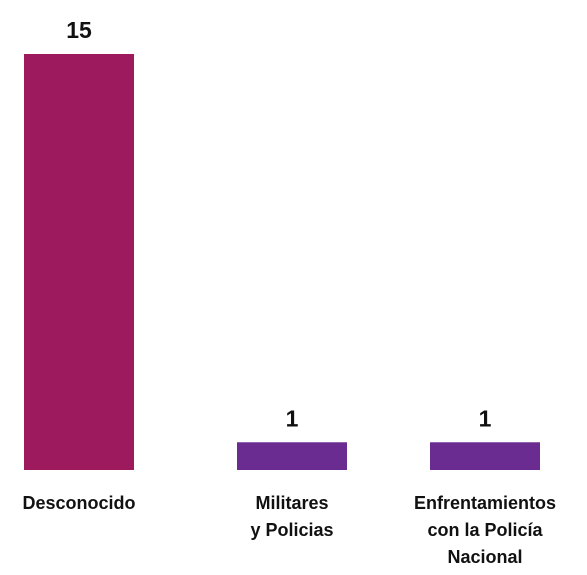  Describe the element at coordinates (291, 503) in the screenshot. I see `category-label-1-line-0: Militares` at that location.